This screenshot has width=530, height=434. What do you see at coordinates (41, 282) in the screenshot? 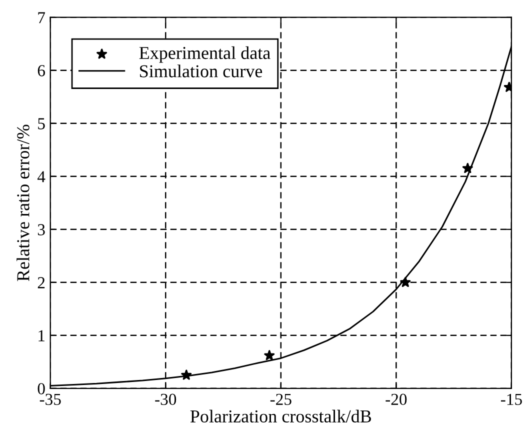
I see `y-tick-label: 2` at bounding box center [41, 282].